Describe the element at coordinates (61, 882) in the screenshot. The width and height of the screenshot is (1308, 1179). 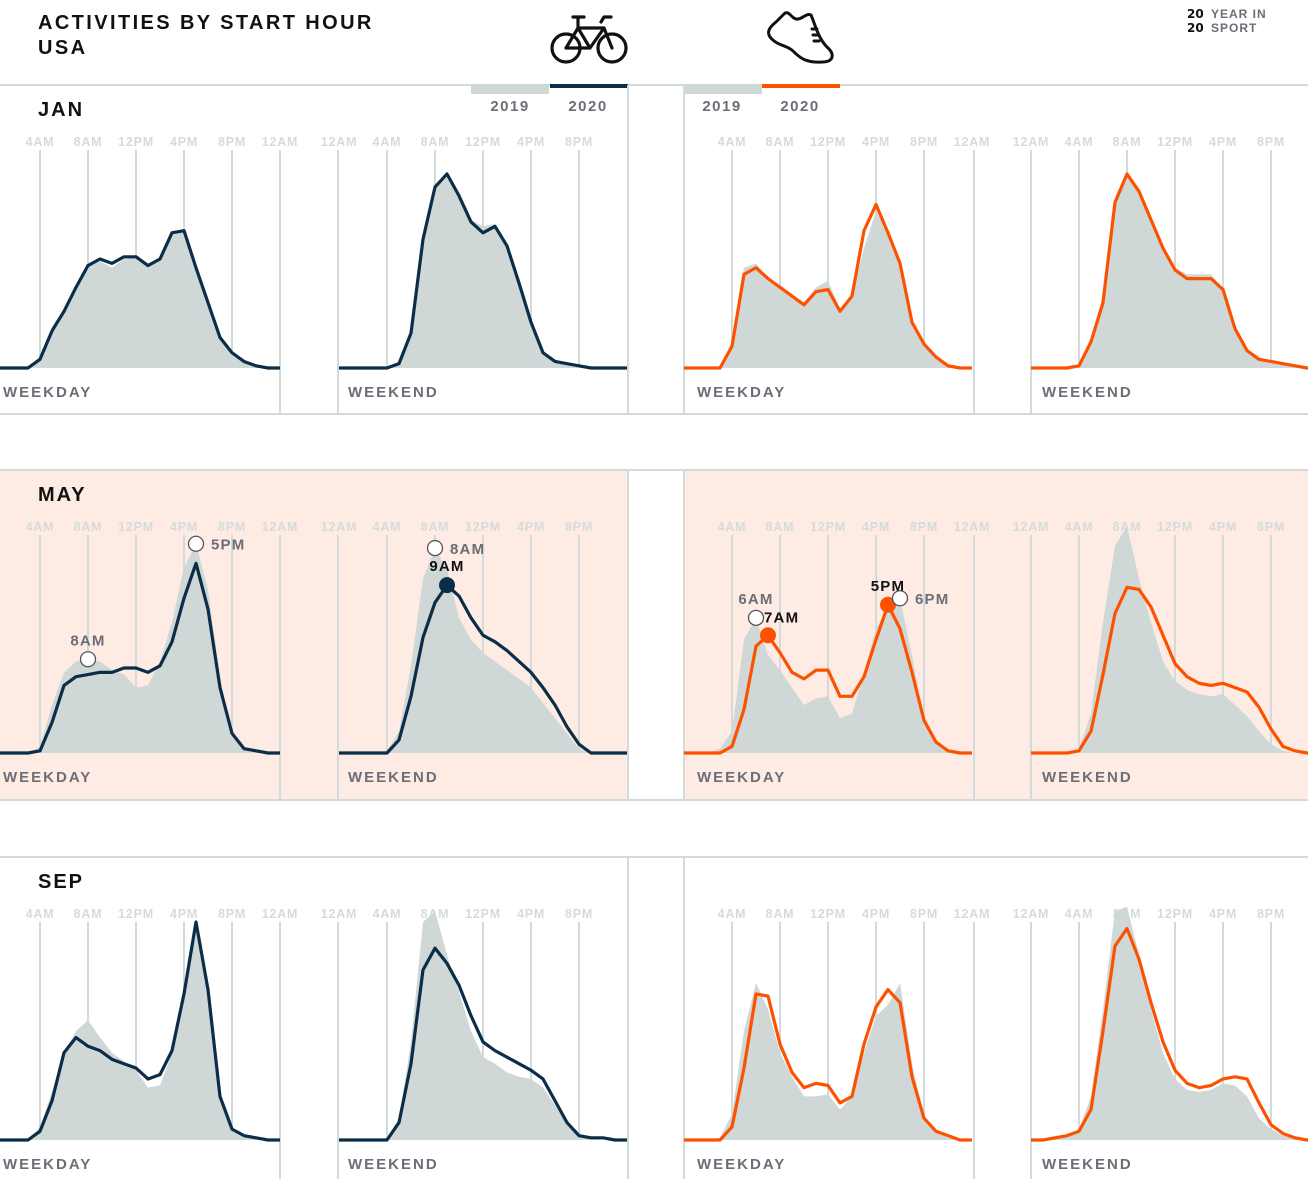
I see `month-label: SEP` at that location.